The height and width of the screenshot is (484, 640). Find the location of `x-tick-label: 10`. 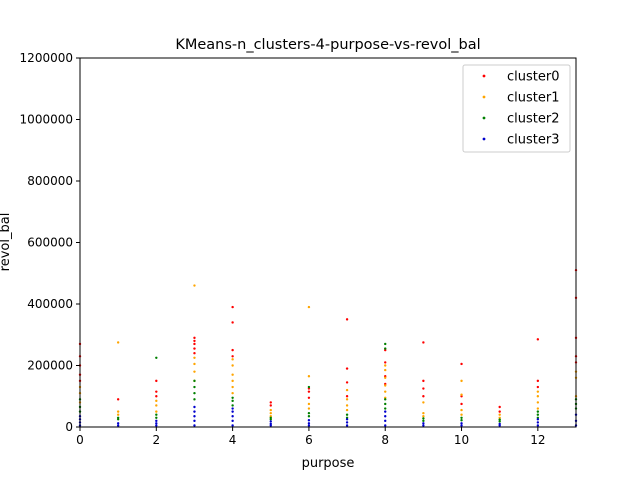

x-tick-label: 10 is located at coordinates (461, 440).